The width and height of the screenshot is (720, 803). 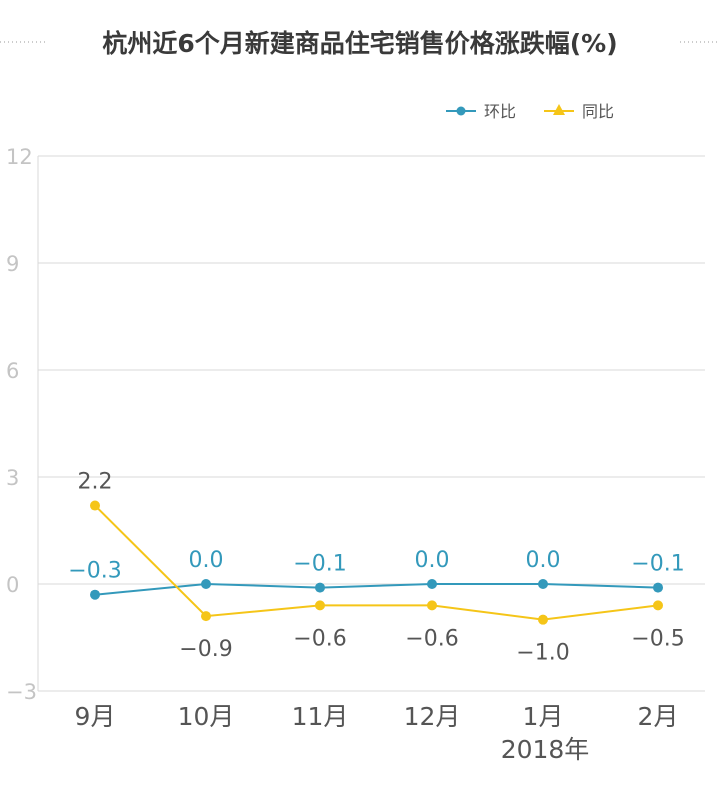 What do you see at coordinates (543, 716) in the screenshot?
I see `x-tick-label: 1月` at bounding box center [543, 716].